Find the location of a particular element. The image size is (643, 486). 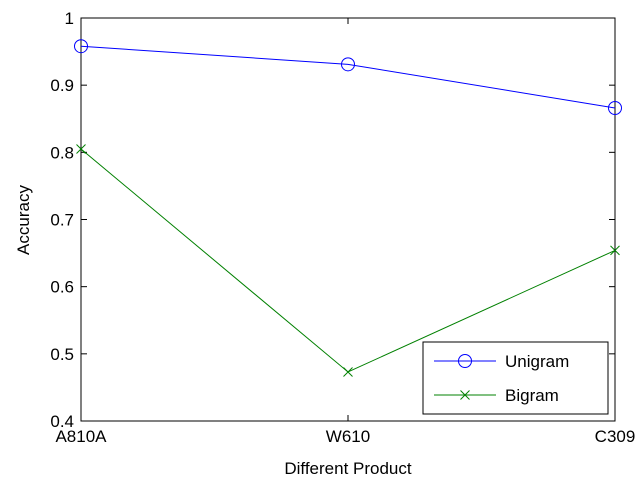

unigram-legend-label: Unigram is located at coordinates (537, 361).